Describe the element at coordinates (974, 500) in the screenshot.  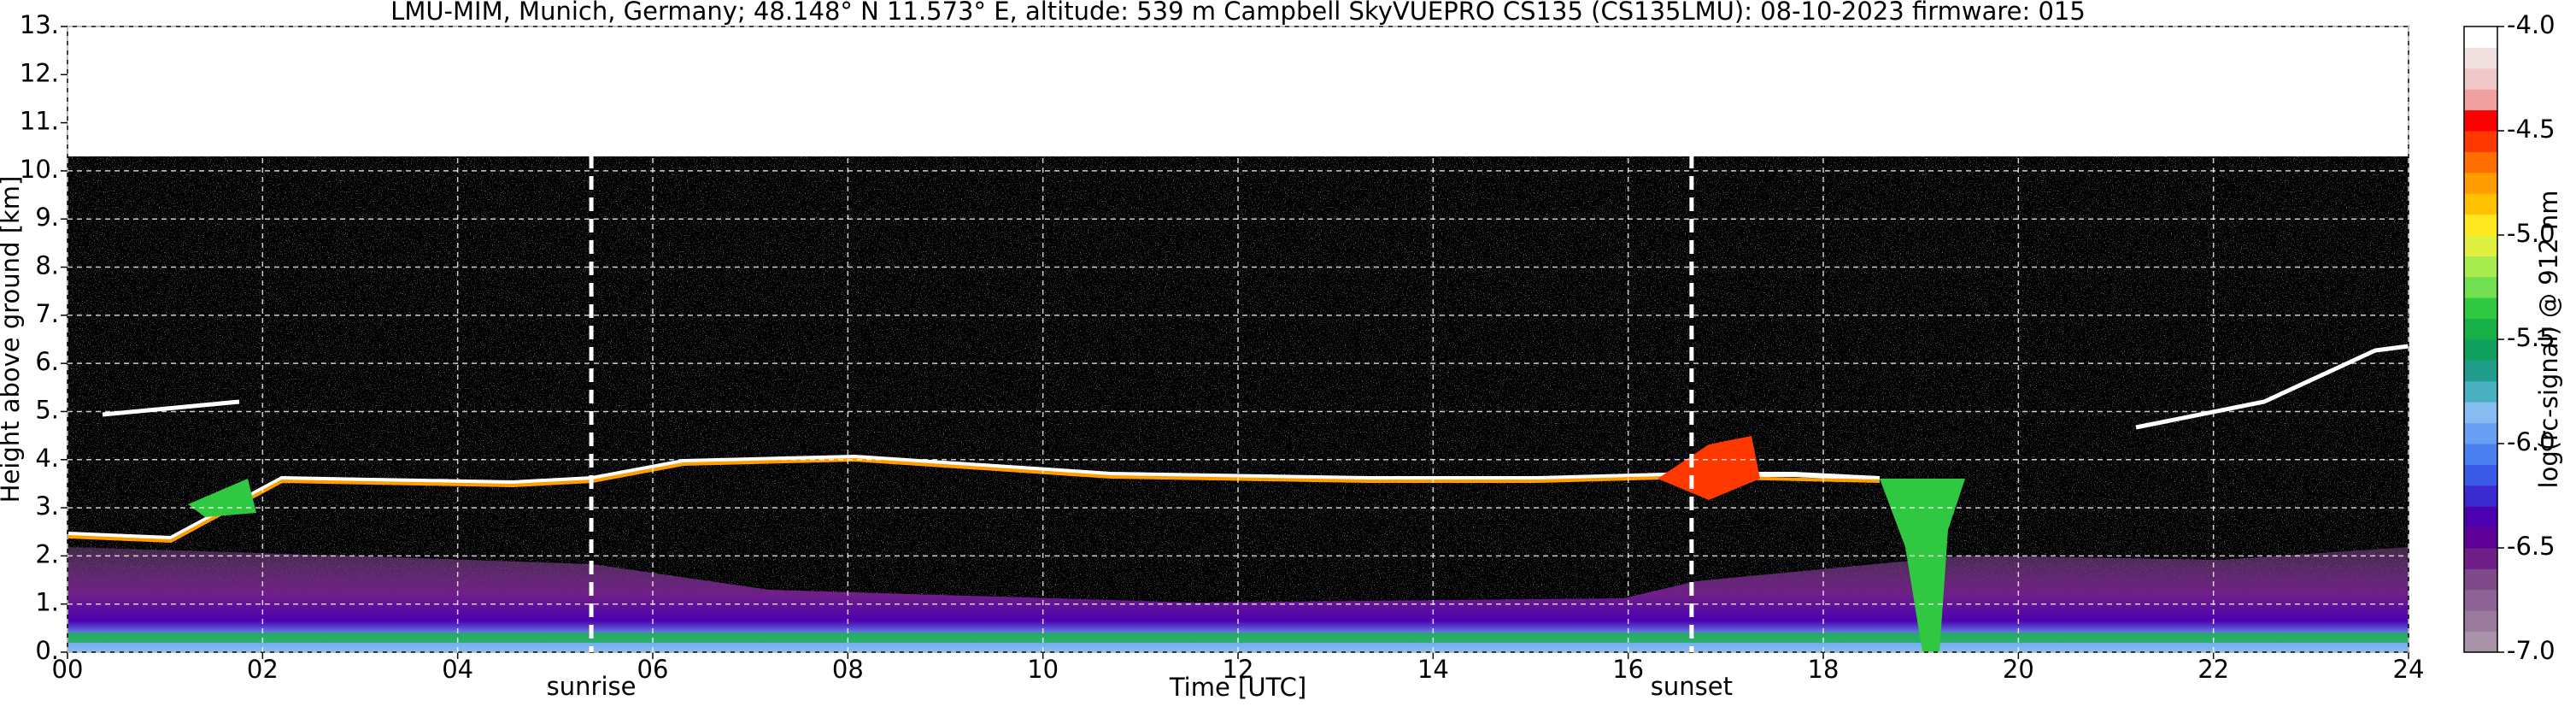
I see `cloud-layer-edge` at that location.